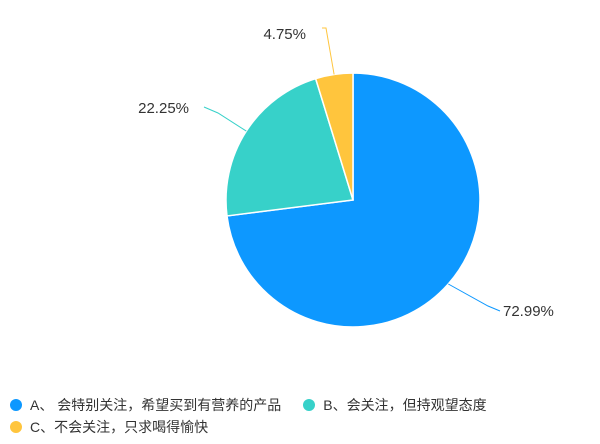 Image resolution: width=600 pixels, height=444 pixels. I want to click on legend-dot-a, so click(16, 405).